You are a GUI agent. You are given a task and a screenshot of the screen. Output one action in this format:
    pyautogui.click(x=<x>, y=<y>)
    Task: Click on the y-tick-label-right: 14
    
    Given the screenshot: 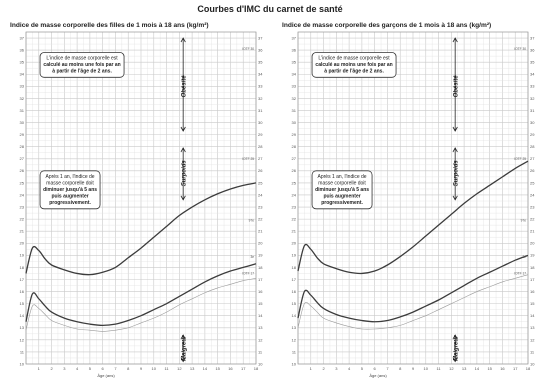 What is the action you would take?
    pyautogui.click(x=532, y=315)
    